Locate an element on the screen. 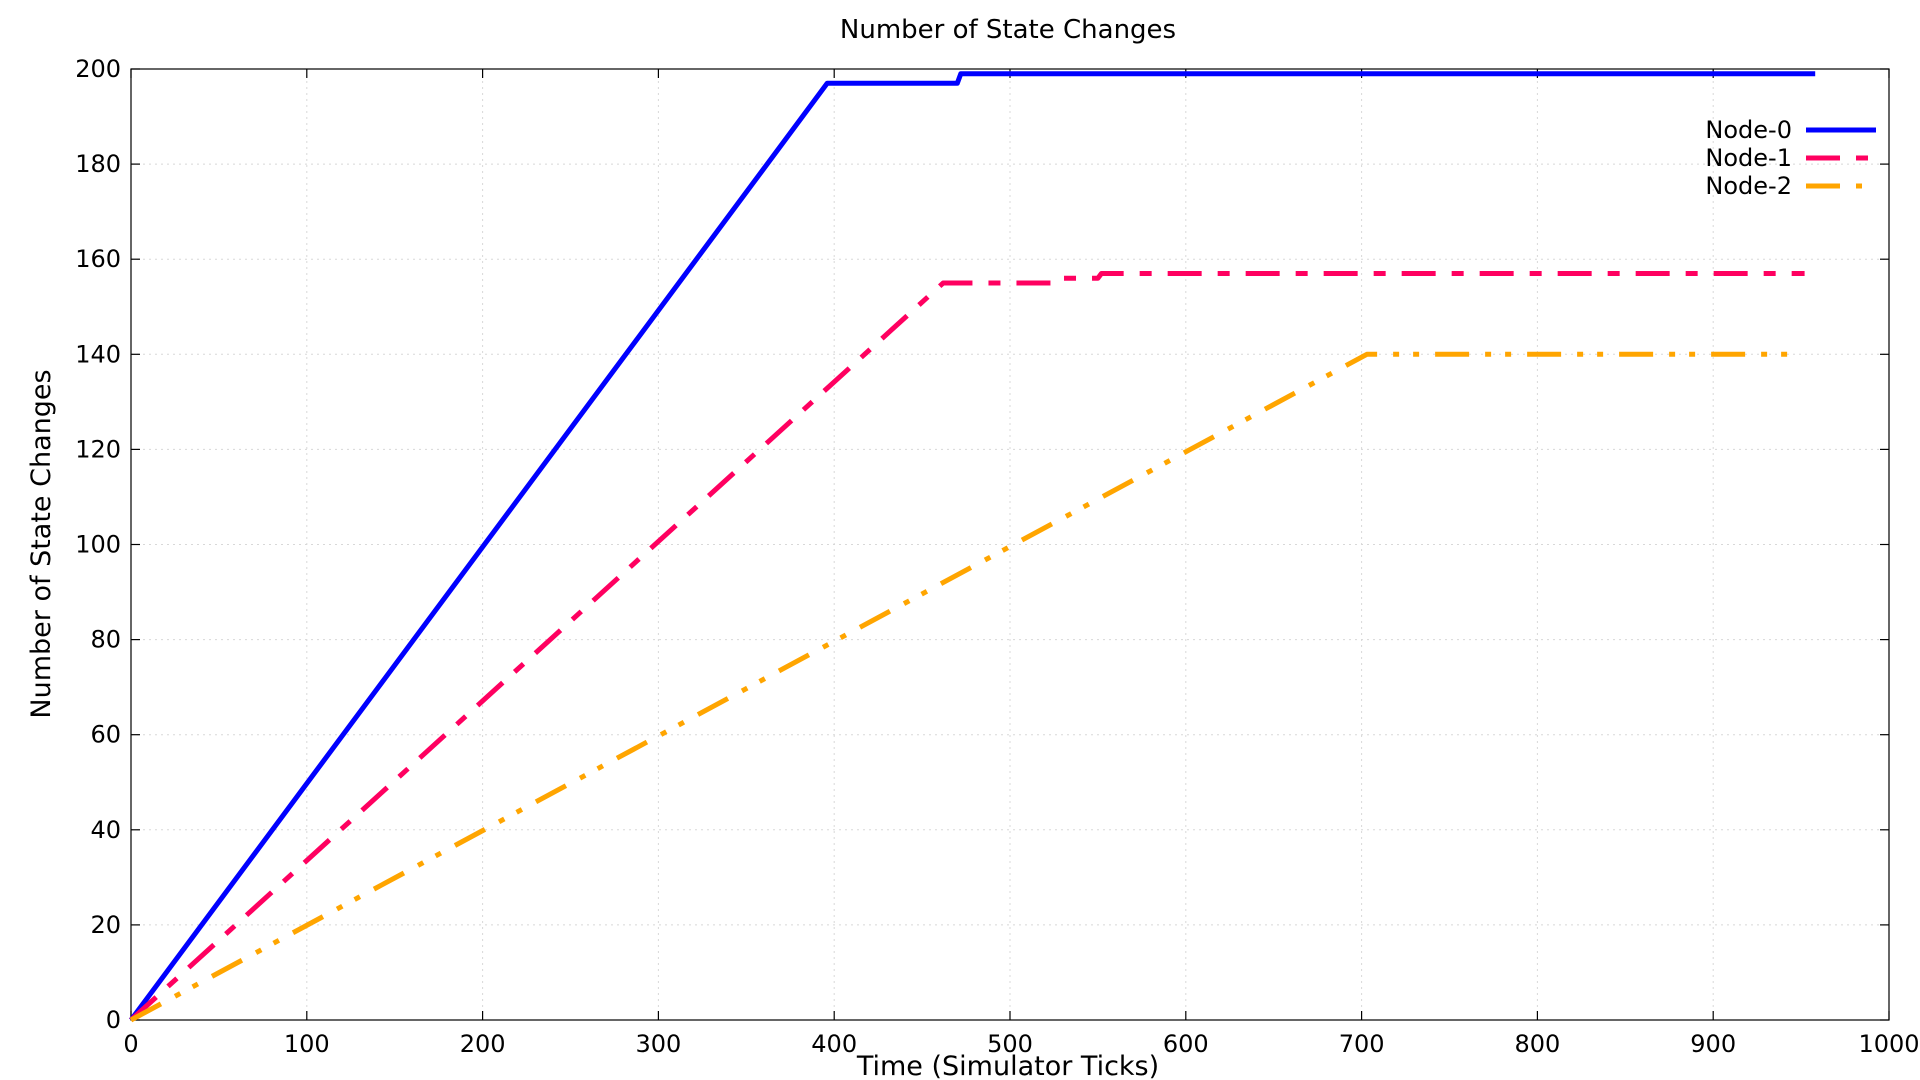 The width and height of the screenshot is (1920, 1080). legend-label: Node-0 is located at coordinates (1748, 130).